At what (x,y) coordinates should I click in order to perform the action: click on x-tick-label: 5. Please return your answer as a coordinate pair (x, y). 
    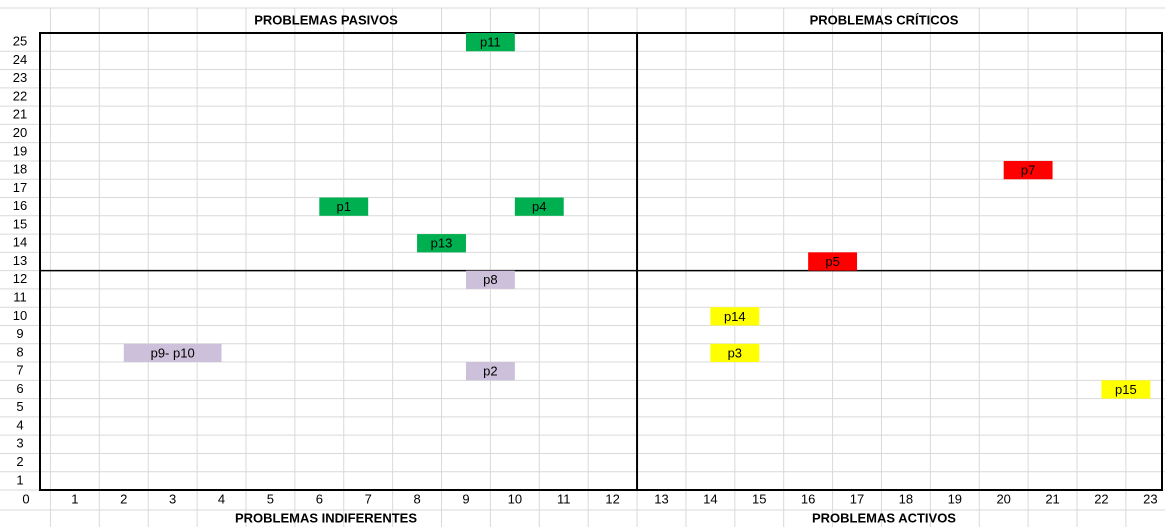
    Looking at the image, I should click on (270, 498).